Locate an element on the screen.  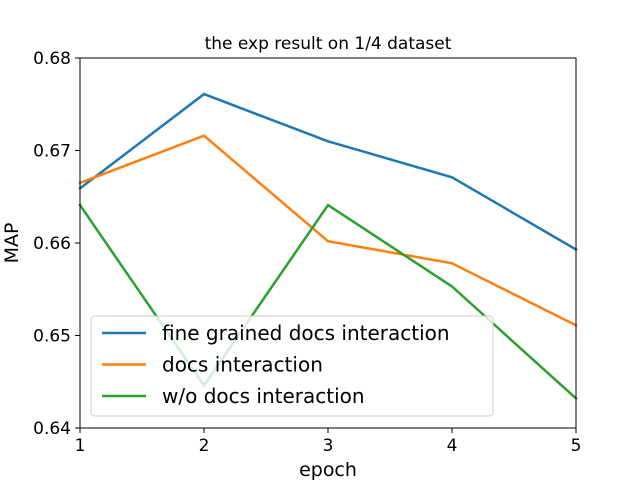
x-axis-label: epoch is located at coordinates (328, 469).